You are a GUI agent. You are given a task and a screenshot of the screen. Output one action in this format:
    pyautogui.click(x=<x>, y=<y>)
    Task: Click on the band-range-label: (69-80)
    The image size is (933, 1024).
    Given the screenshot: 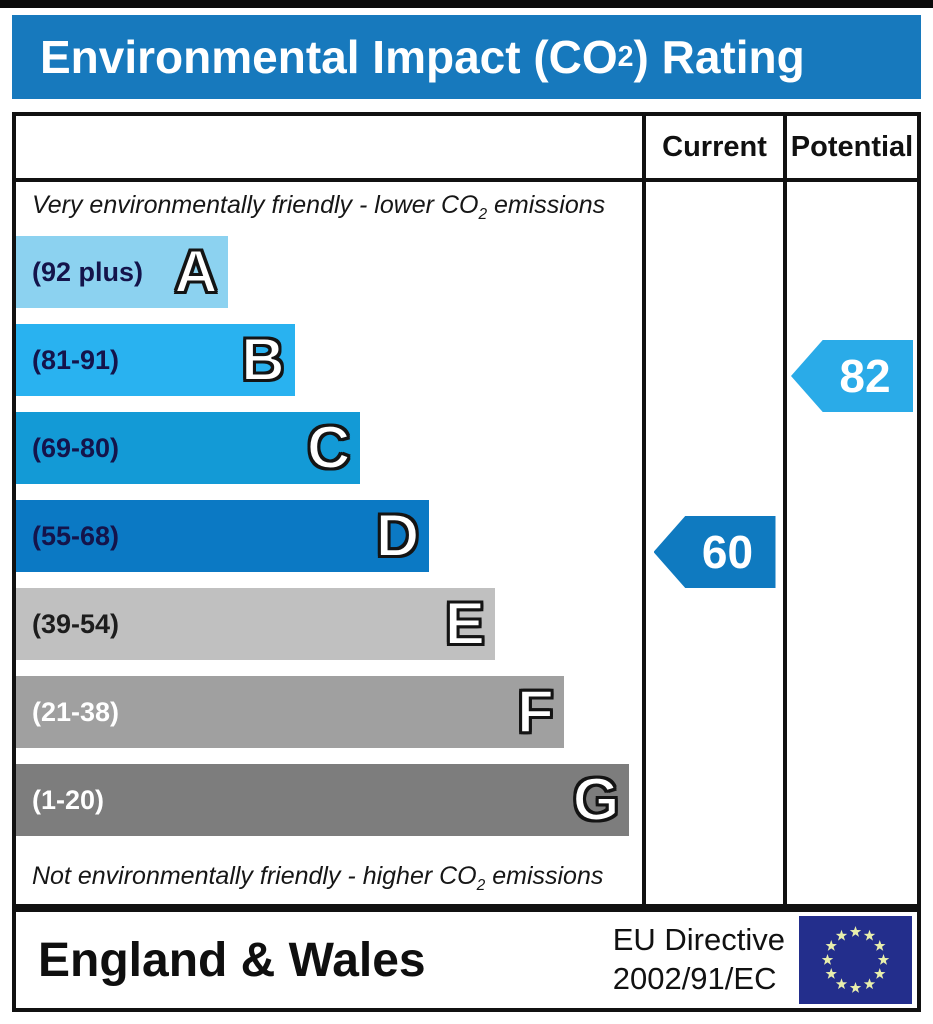 What is the action you would take?
    pyautogui.click(x=76, y=447)
    